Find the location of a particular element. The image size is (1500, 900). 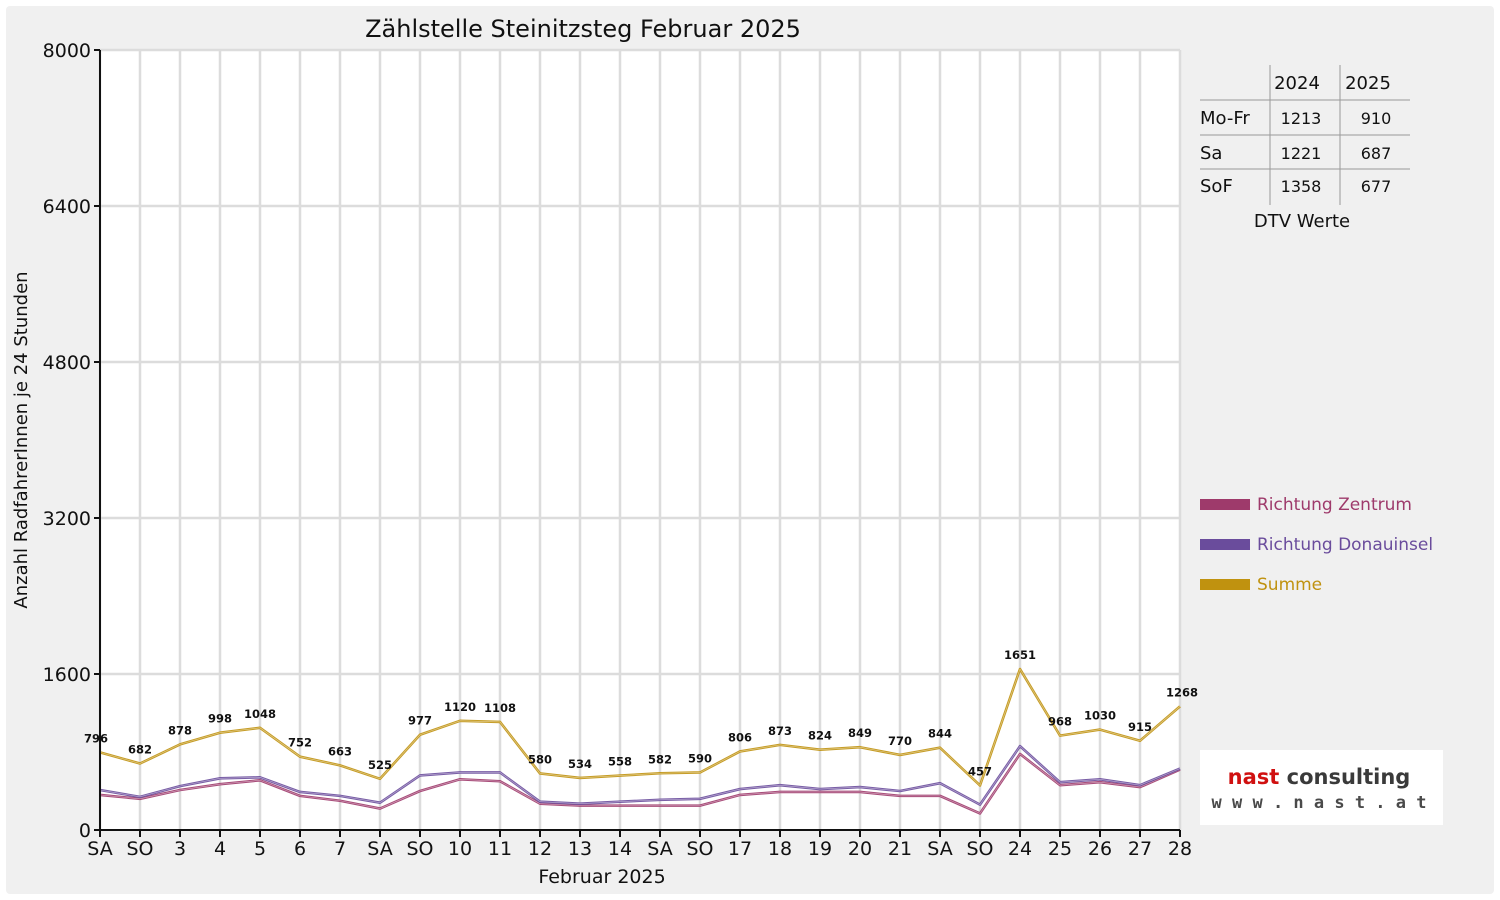

data-label: 844 is located at coordinates (940, 734).